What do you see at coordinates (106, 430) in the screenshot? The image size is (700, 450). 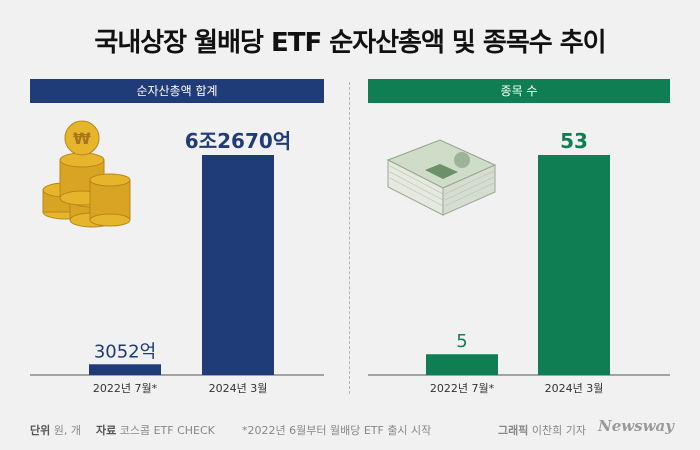 I see `footer-source-label: 자료` at bounding box center [106, 430].